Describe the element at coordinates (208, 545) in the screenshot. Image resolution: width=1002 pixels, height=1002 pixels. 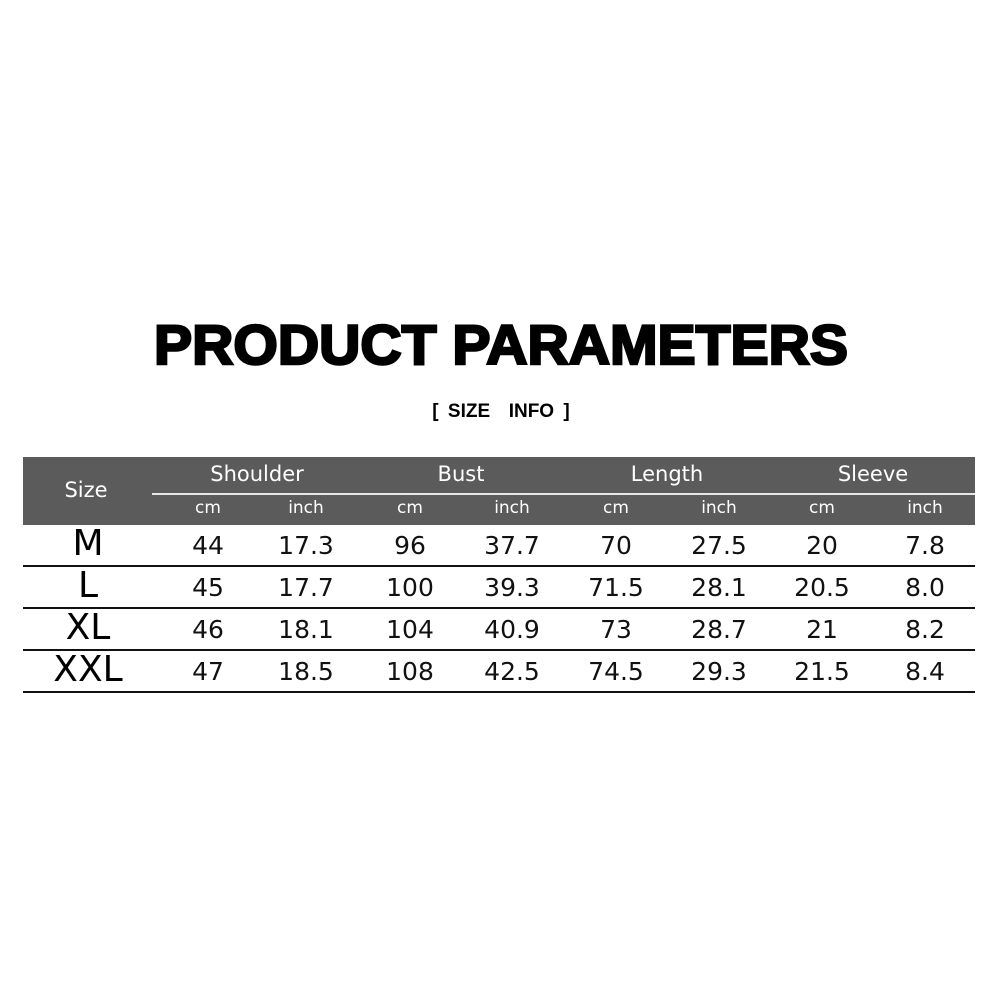
I see `table-cell: 44` at that location.